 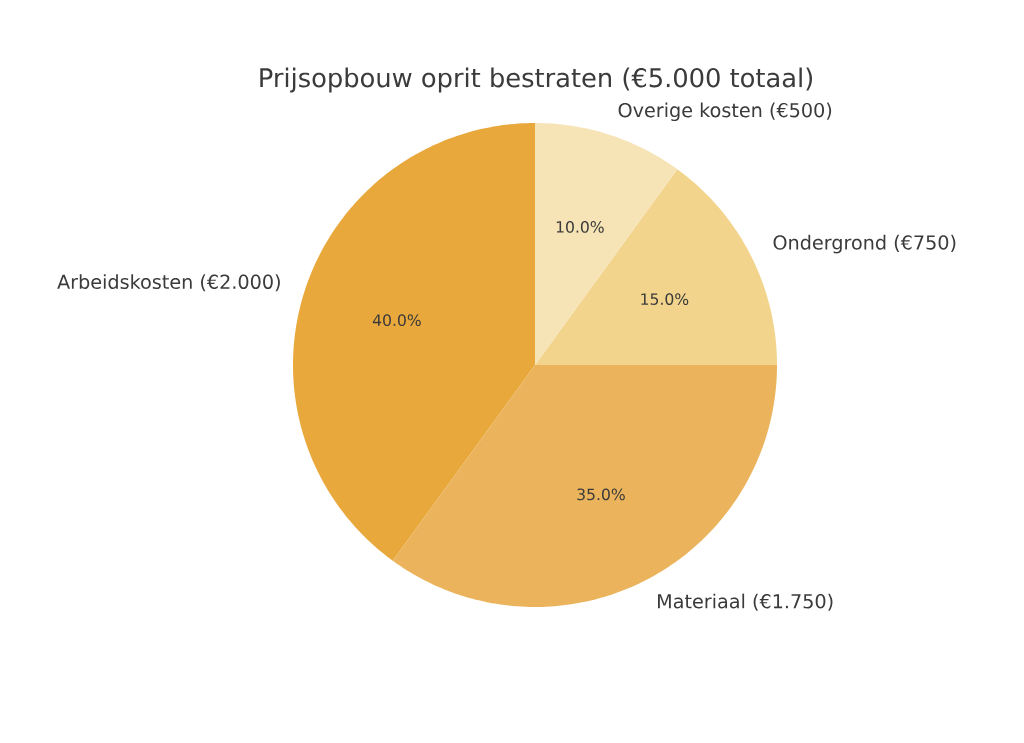 What do you see at coordinates (536, 80) in the screenshot?
I see `chart-title: Prijsopbouw oprit bestraten (€5.000 totaal)` at bounding box center [536, 80].